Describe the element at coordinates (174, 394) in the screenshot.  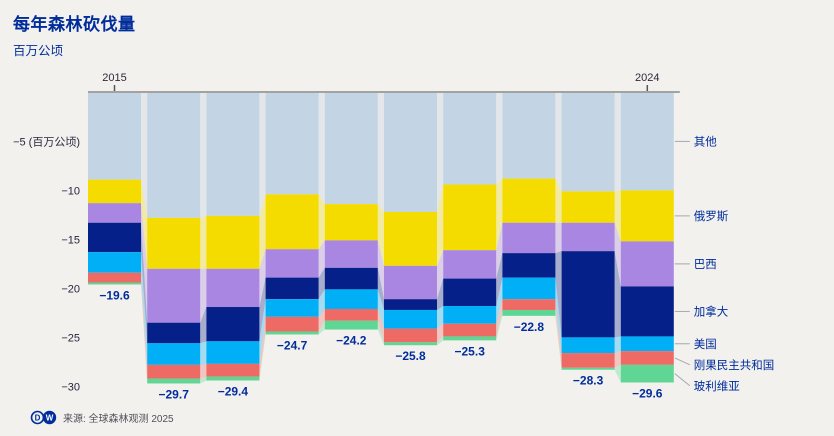
I see `bar-total-label: −29.7` at that location.